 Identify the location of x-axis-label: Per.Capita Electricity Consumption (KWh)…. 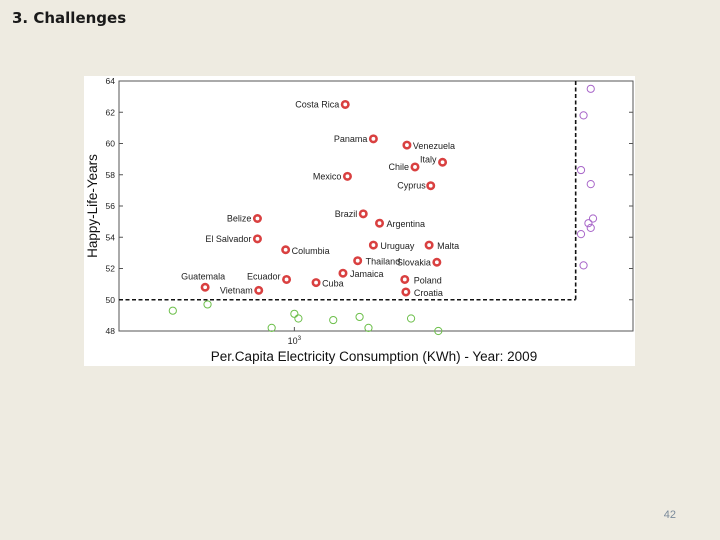
(374, 356).